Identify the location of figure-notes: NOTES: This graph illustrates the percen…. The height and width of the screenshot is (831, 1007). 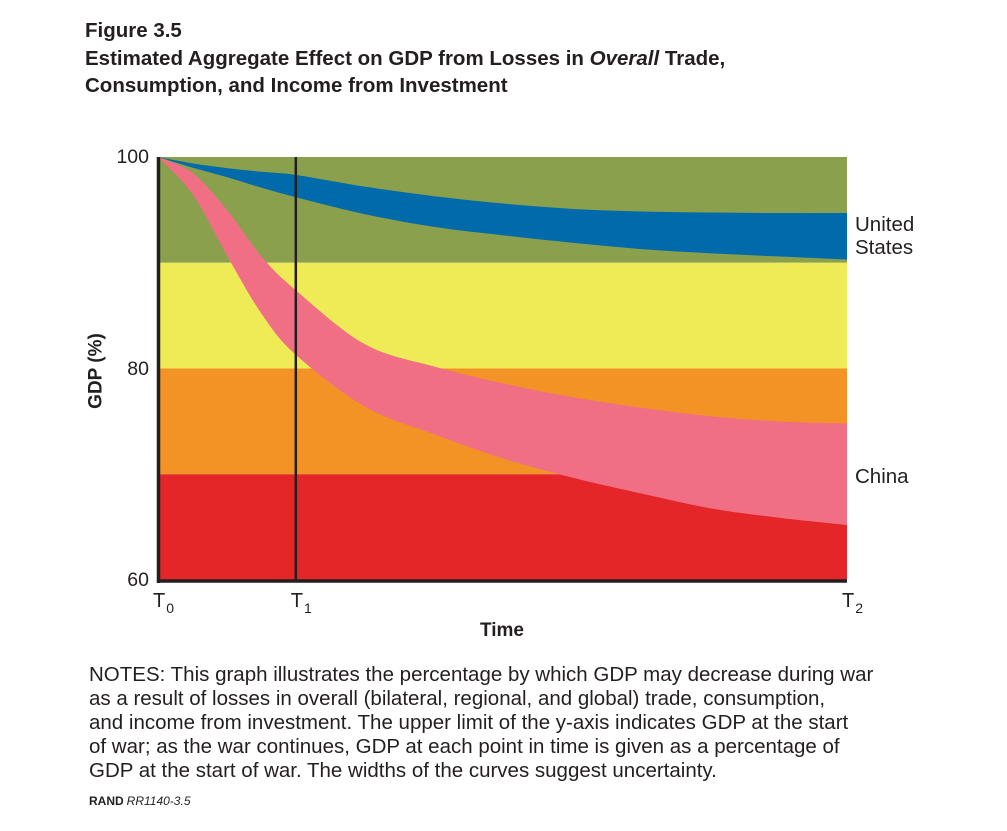
(481, 723).